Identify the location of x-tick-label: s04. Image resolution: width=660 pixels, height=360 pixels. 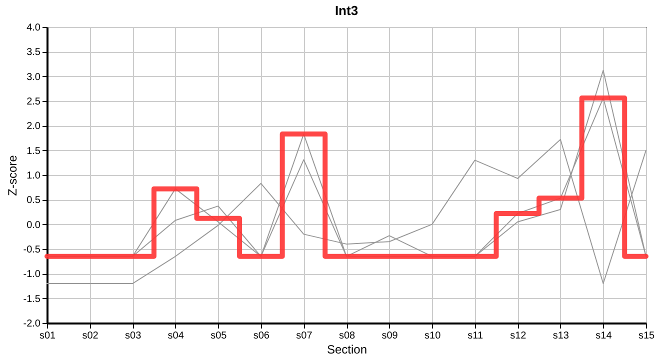
(176, 336).